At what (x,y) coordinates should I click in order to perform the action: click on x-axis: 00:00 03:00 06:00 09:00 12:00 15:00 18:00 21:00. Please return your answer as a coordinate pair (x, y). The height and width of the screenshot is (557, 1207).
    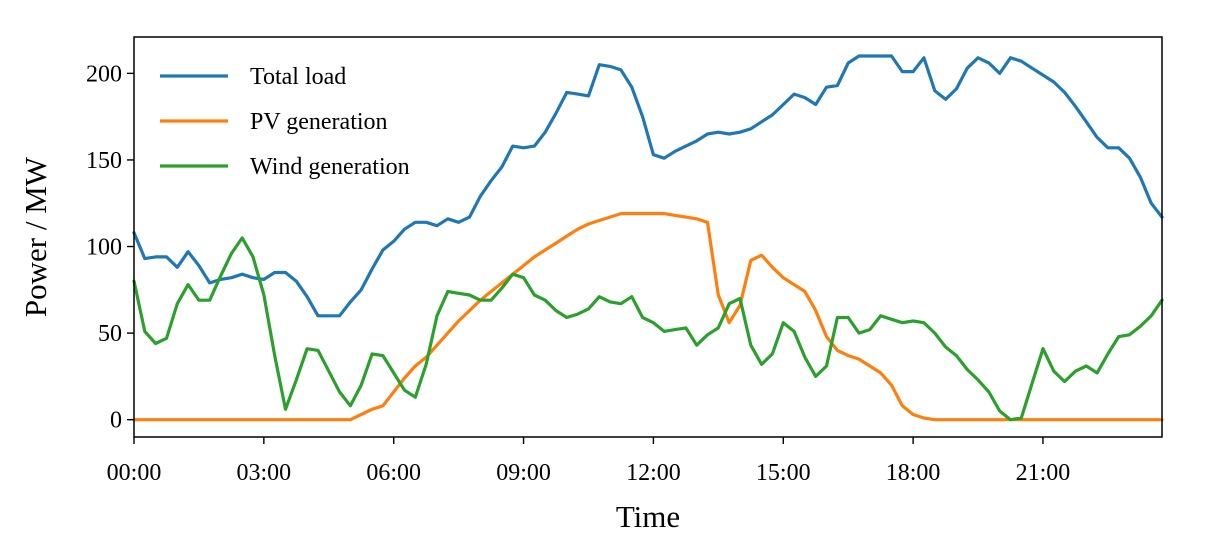
    Looking at the image, I should click on (589, 461).